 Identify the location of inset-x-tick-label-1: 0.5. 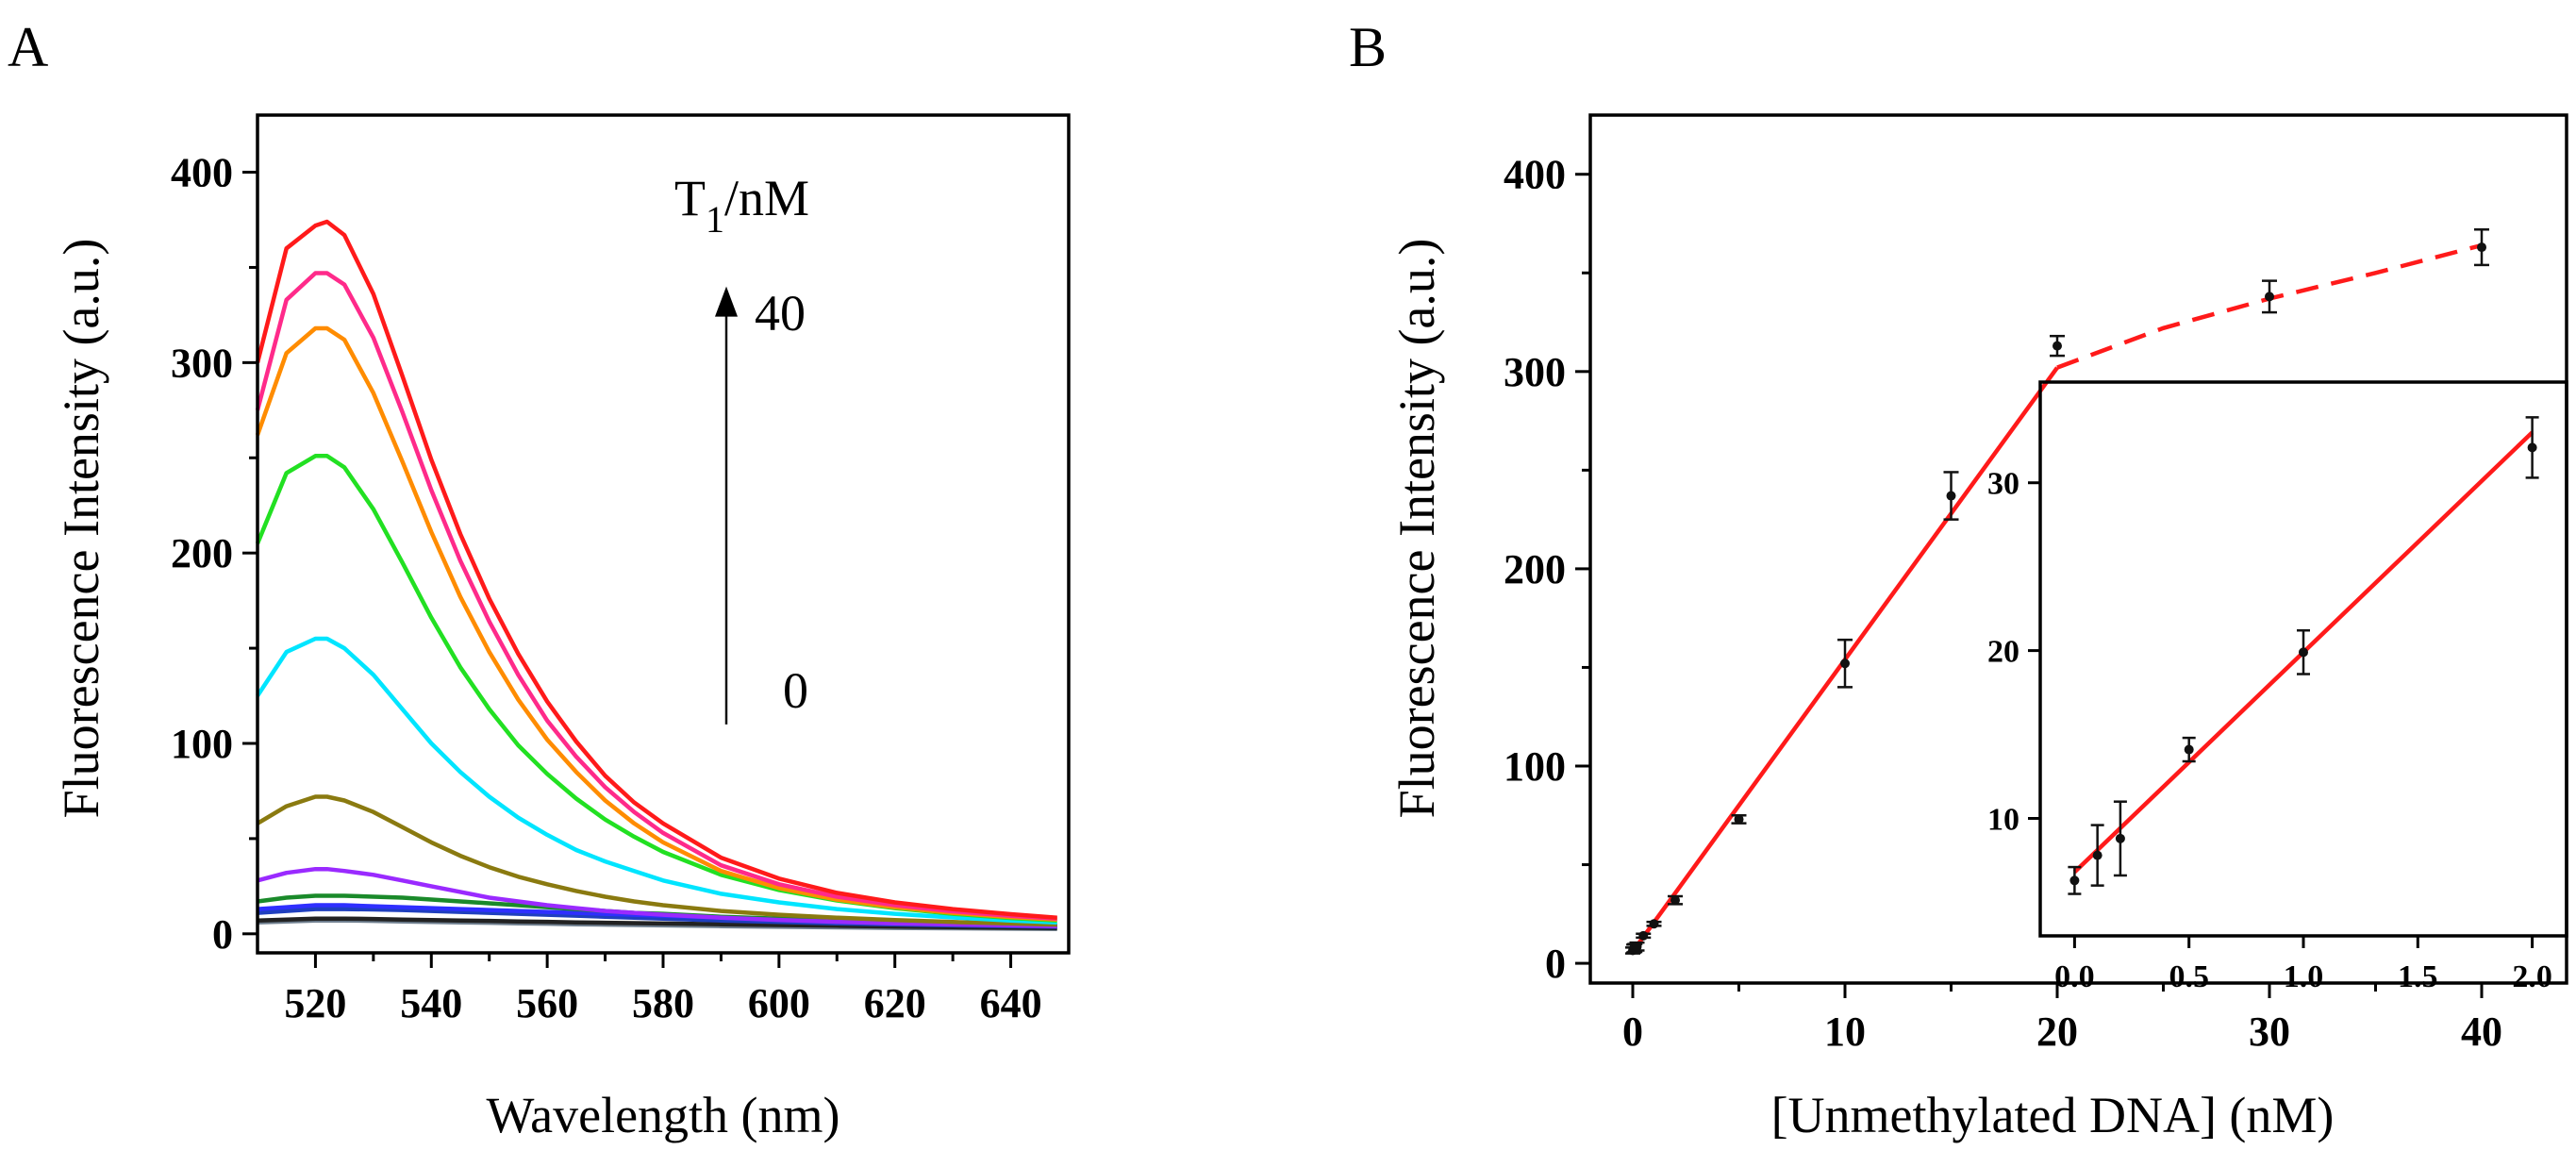
(2189, 977).